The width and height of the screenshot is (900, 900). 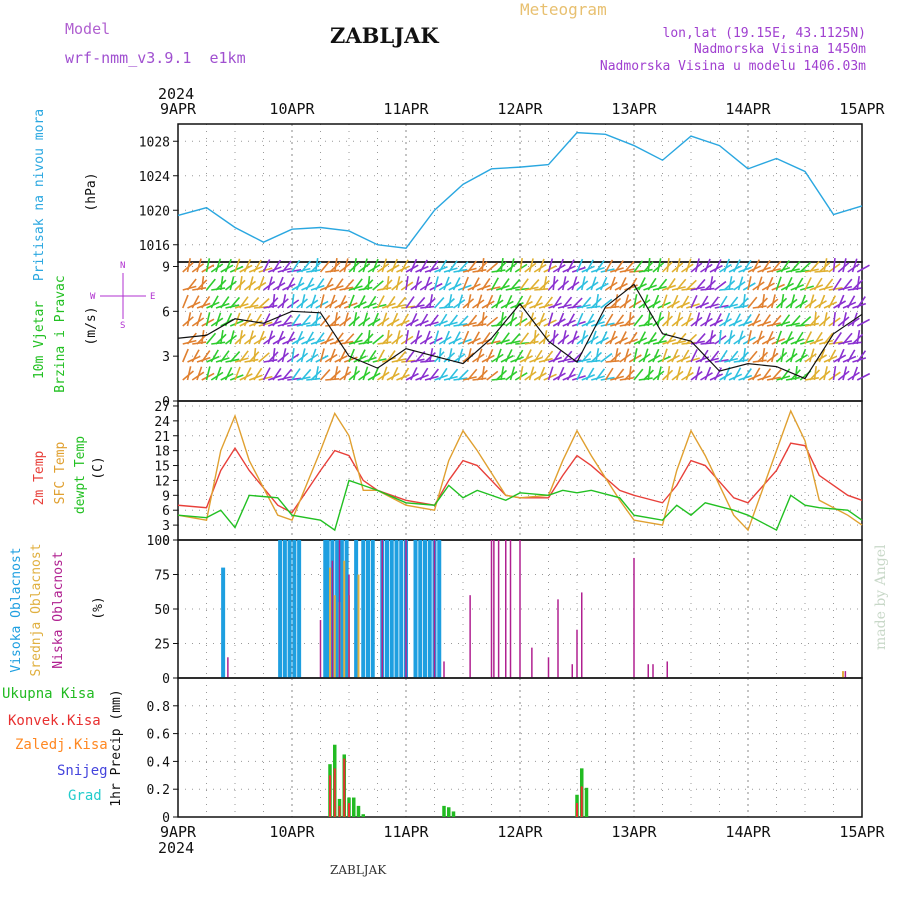 I want to click on legend-hail: Grad, so click(x=85, y=796).